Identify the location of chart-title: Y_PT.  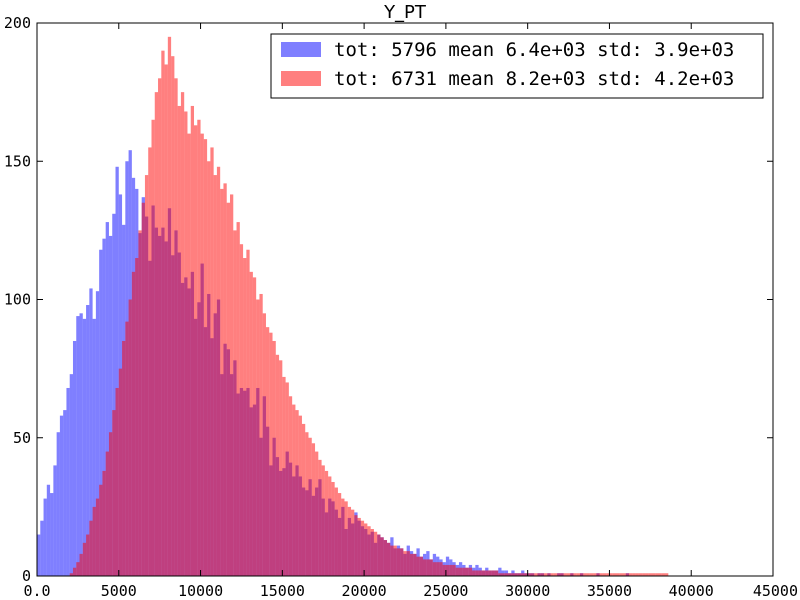
(405, 12).